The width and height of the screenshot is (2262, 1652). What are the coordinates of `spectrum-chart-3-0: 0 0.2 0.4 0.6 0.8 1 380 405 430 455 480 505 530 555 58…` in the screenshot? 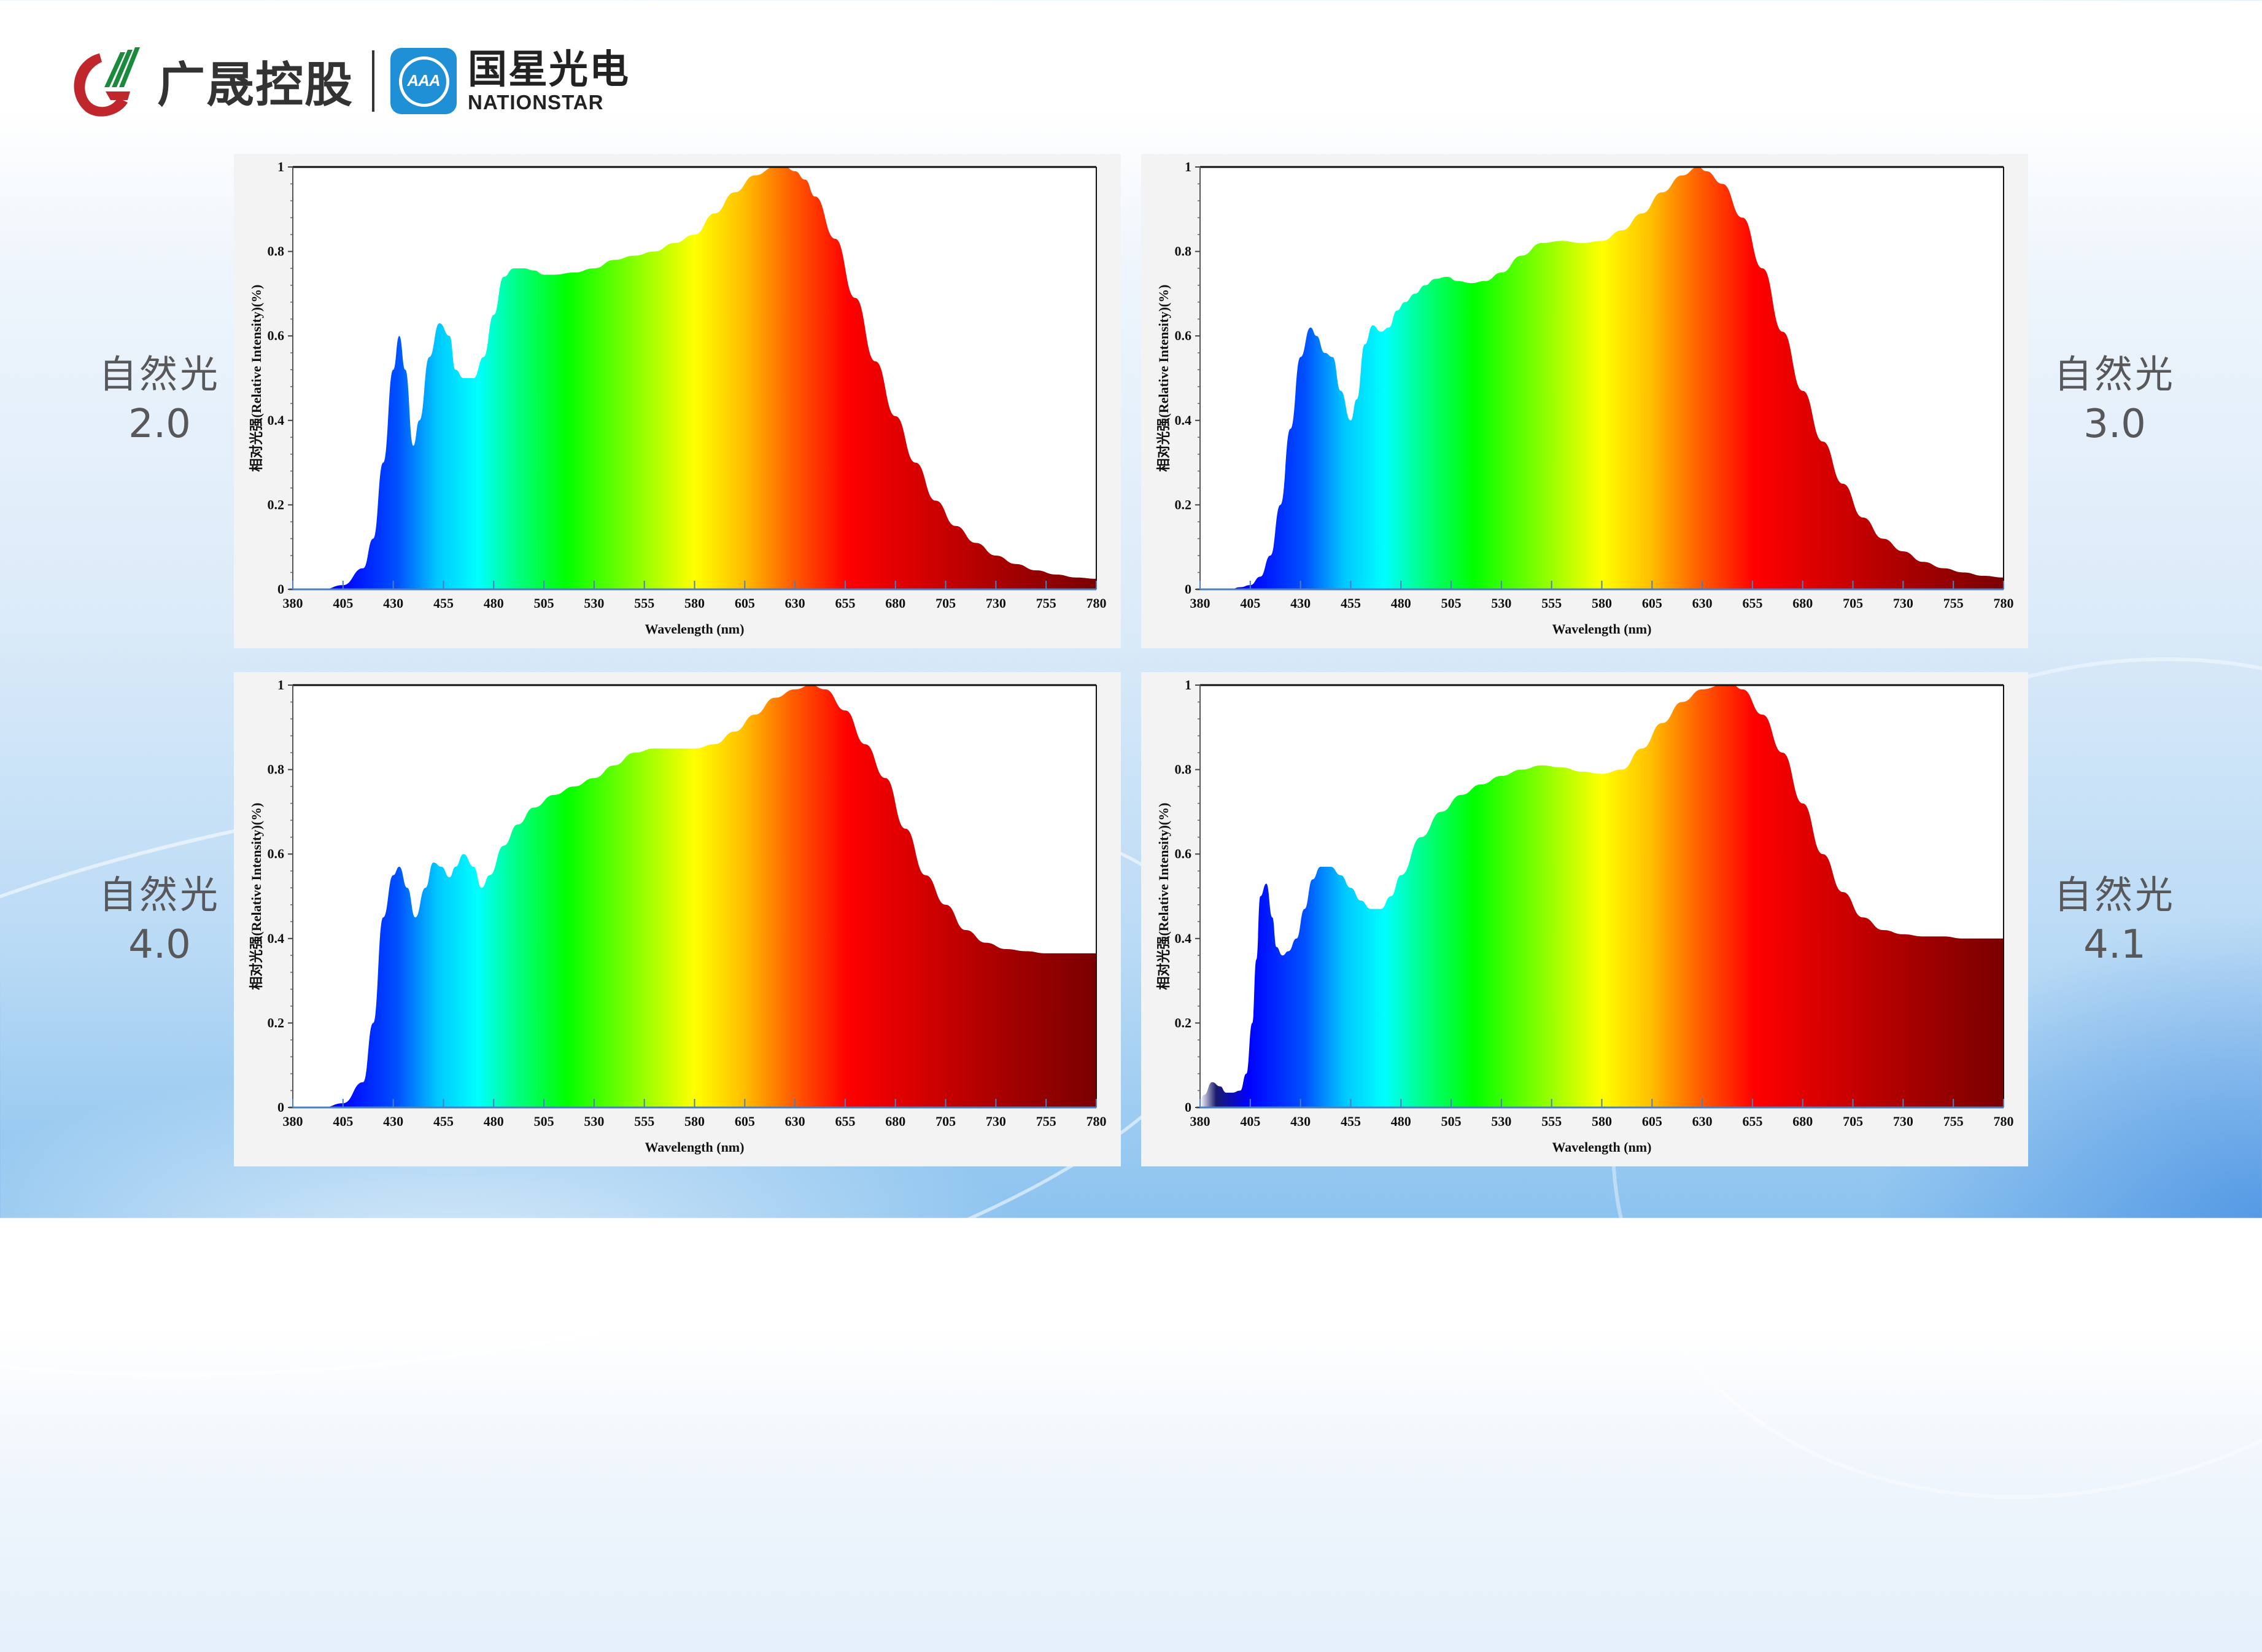 It's located at (1584, 401).